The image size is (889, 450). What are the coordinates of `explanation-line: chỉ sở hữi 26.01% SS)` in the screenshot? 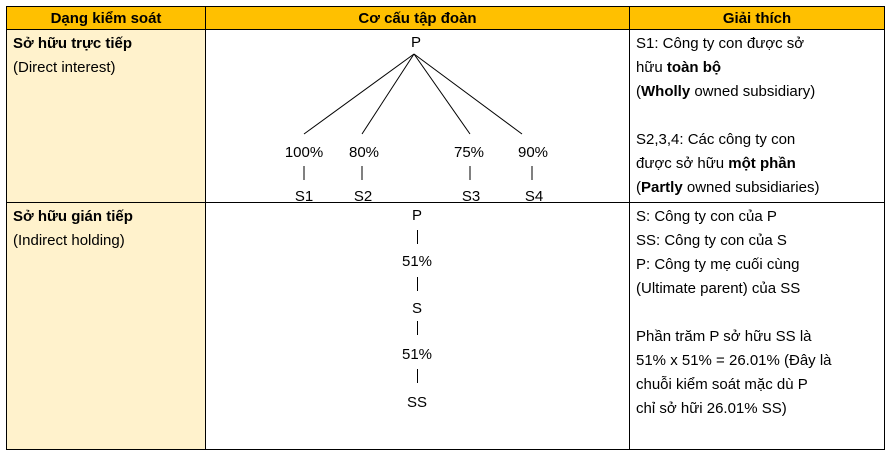 It's located at (711, 408).